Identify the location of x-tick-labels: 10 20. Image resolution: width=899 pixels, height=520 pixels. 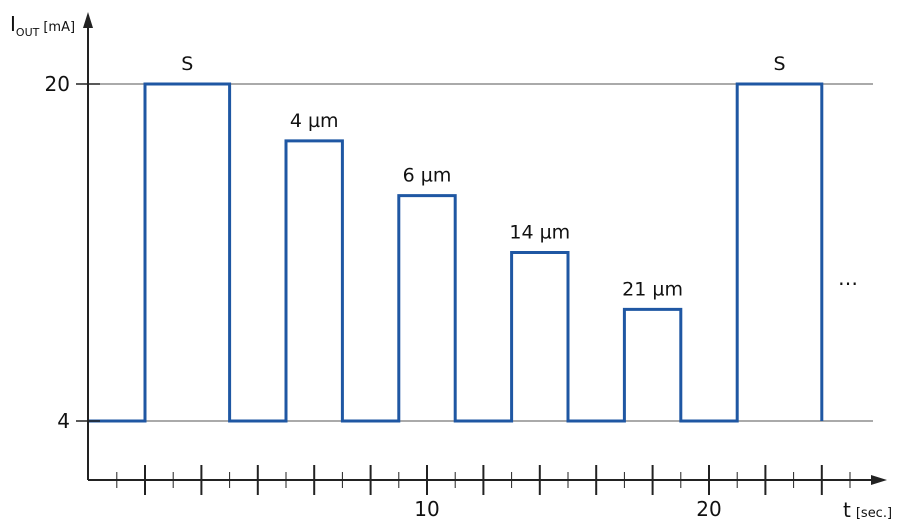
(567, 508).